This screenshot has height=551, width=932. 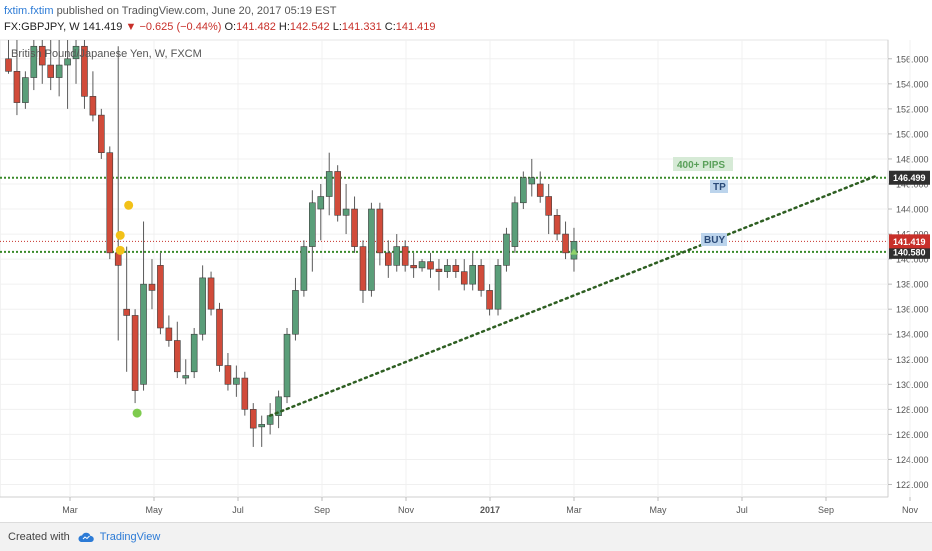 I want to click on signal-dot-green, so click(x=137, y=413).